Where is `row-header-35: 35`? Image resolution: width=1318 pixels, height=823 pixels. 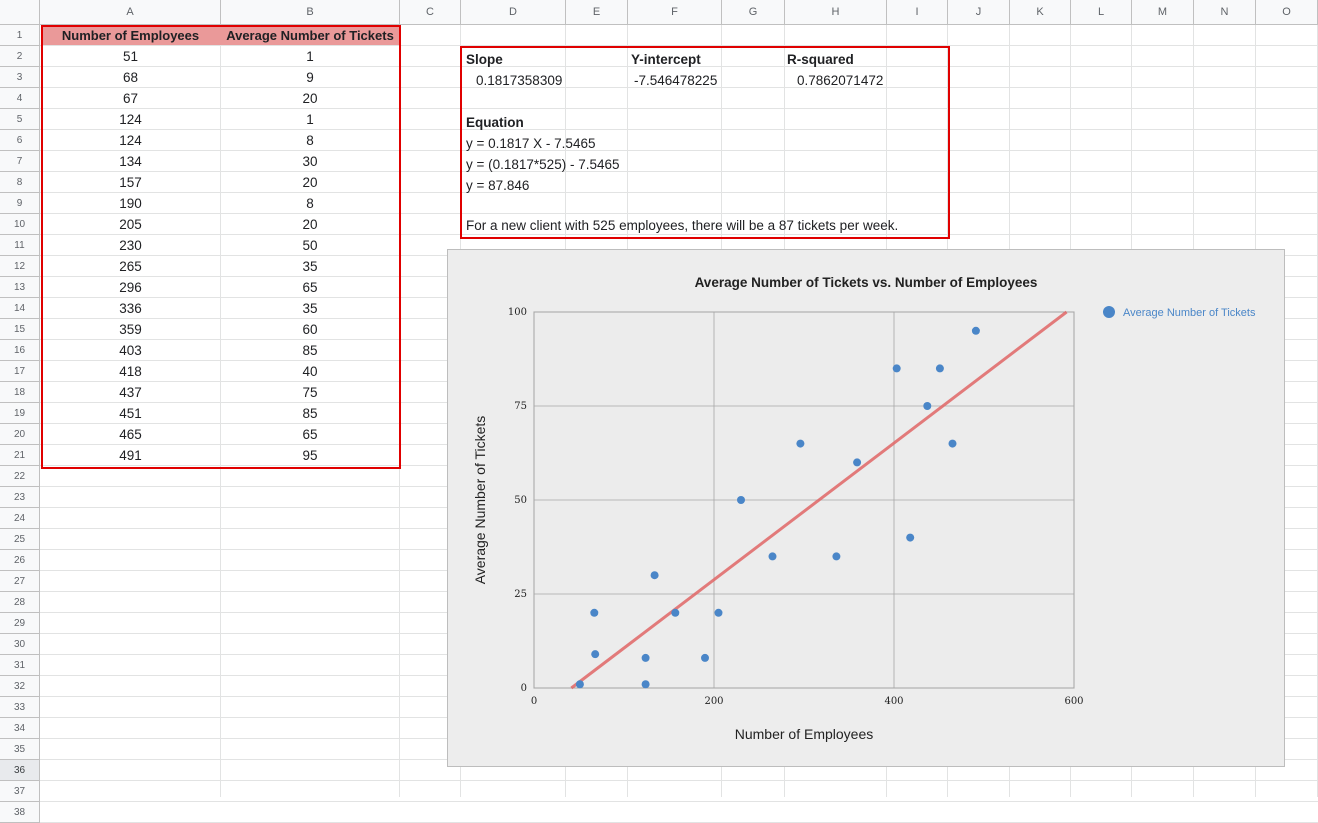
row-header-35: 35 is located at coordinates (20, 749).